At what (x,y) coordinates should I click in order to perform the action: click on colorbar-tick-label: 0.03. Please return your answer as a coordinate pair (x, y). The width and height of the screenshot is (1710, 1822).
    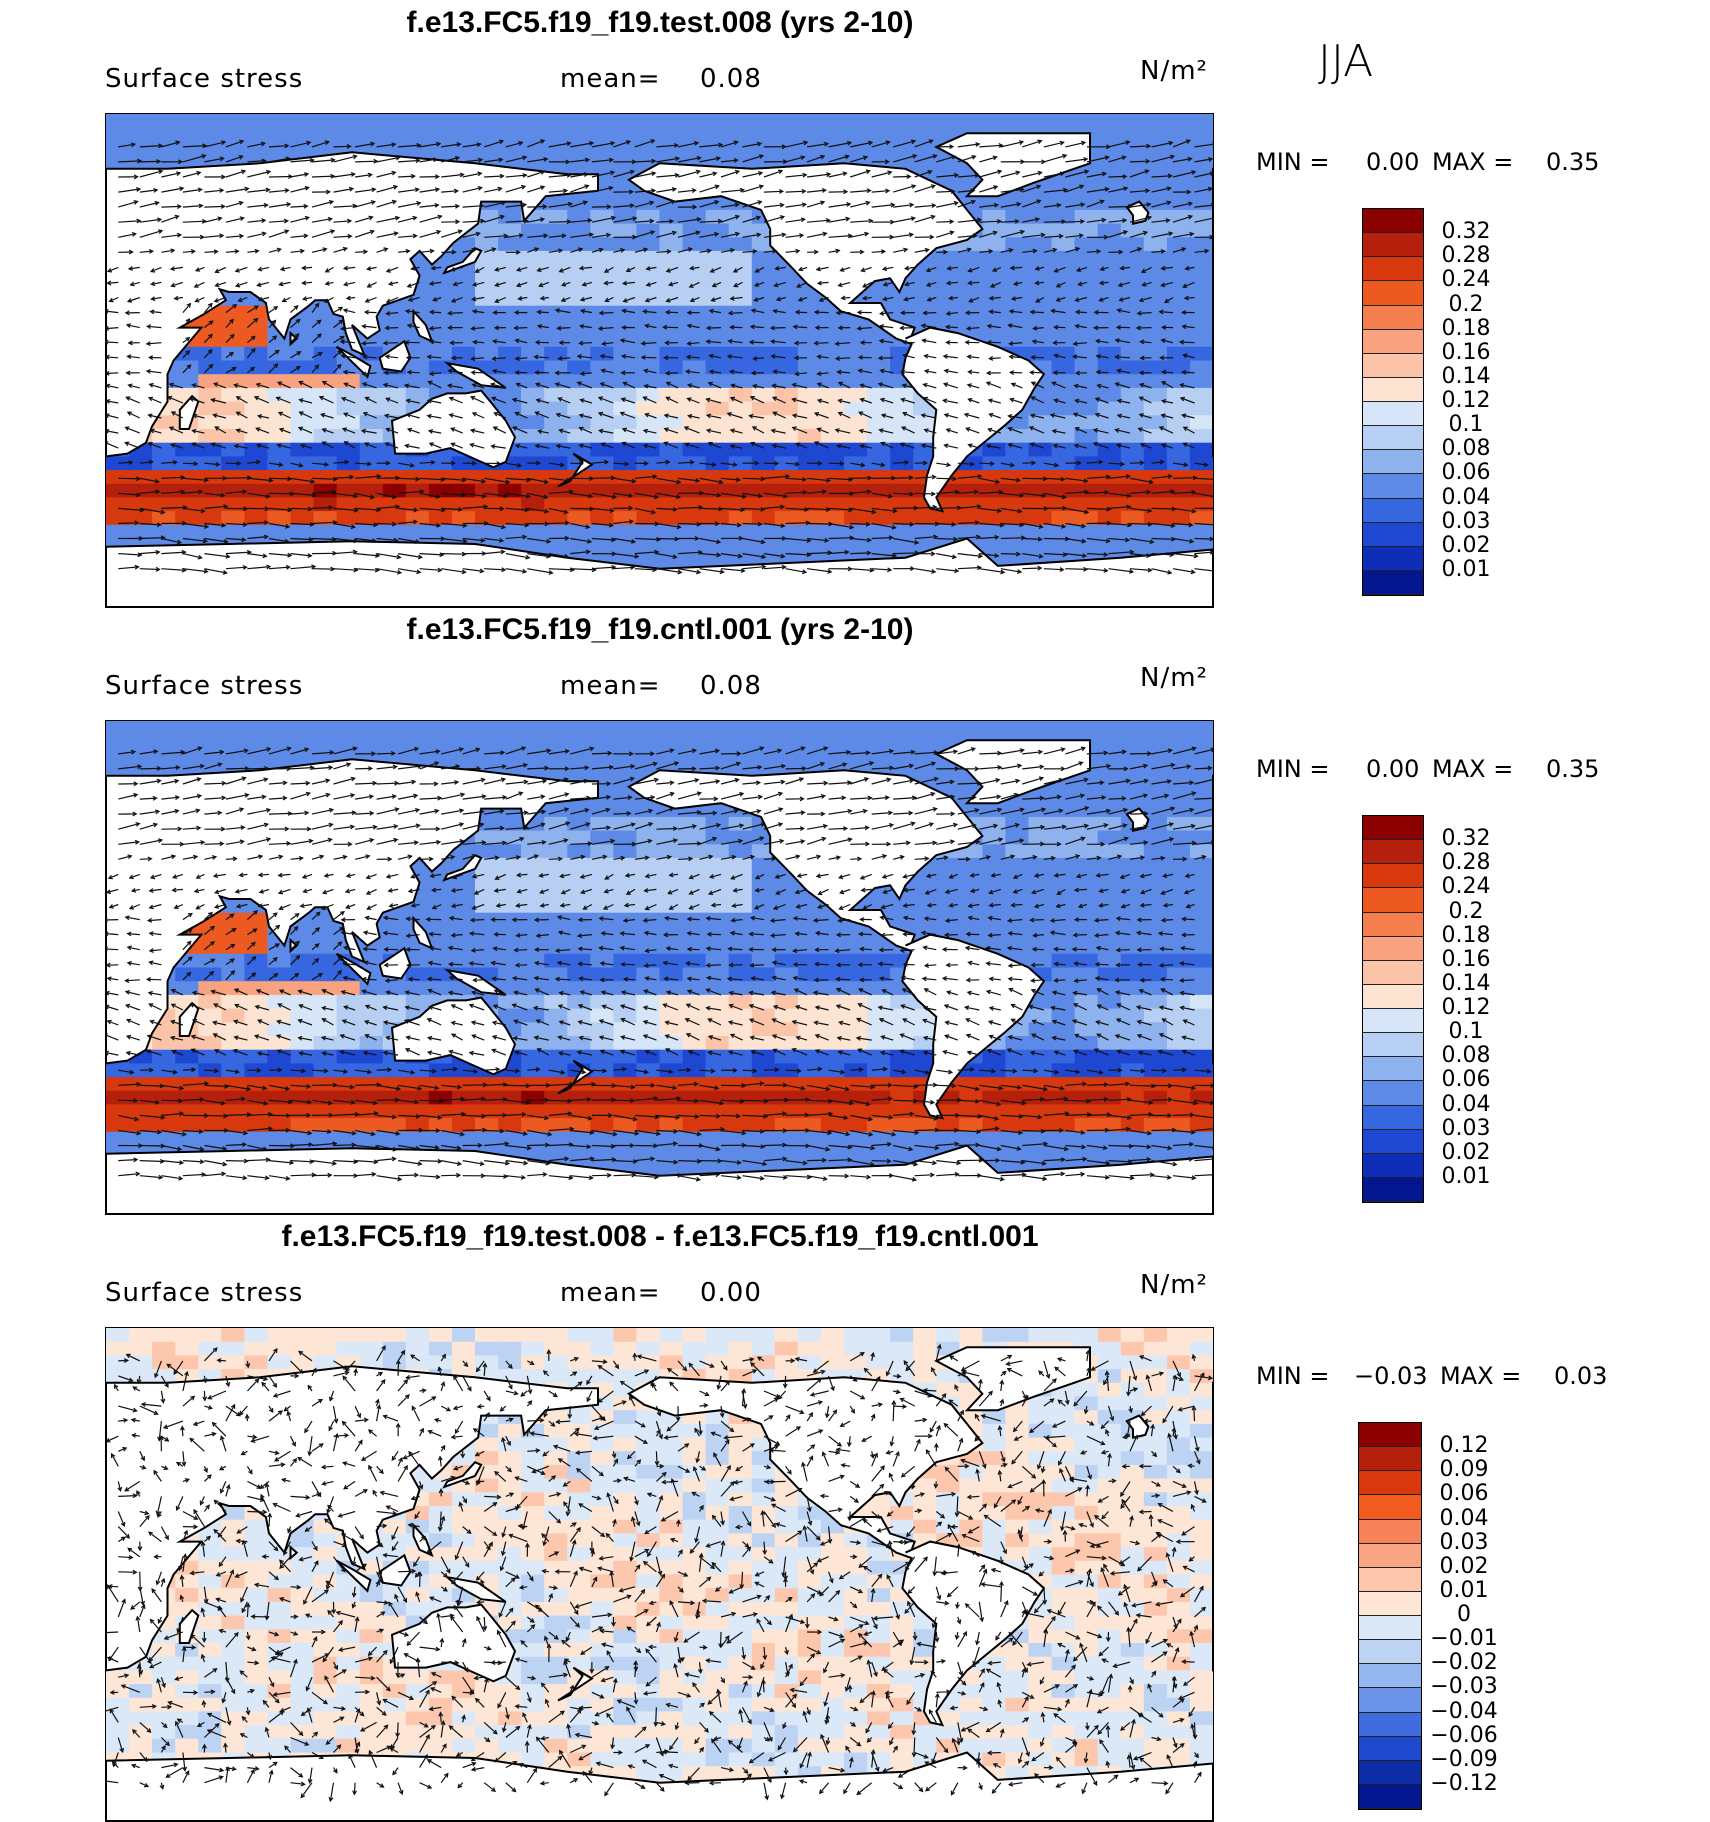
    Looking at the image, I should click on (1466, 521).